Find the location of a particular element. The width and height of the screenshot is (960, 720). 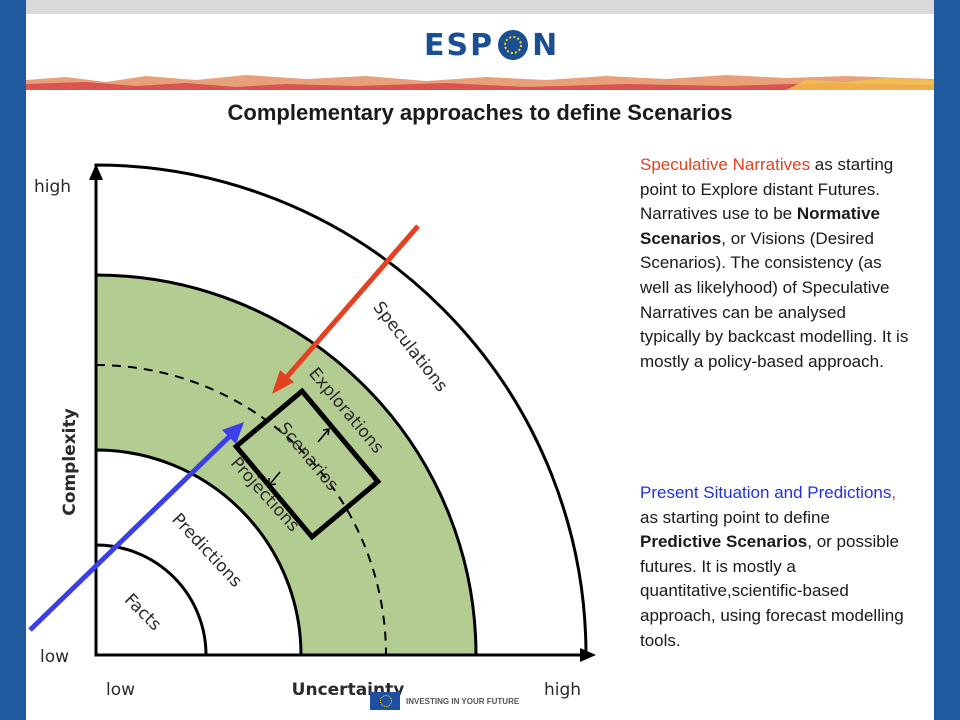

blue-arrow-head is located at coordinates (233, 433).